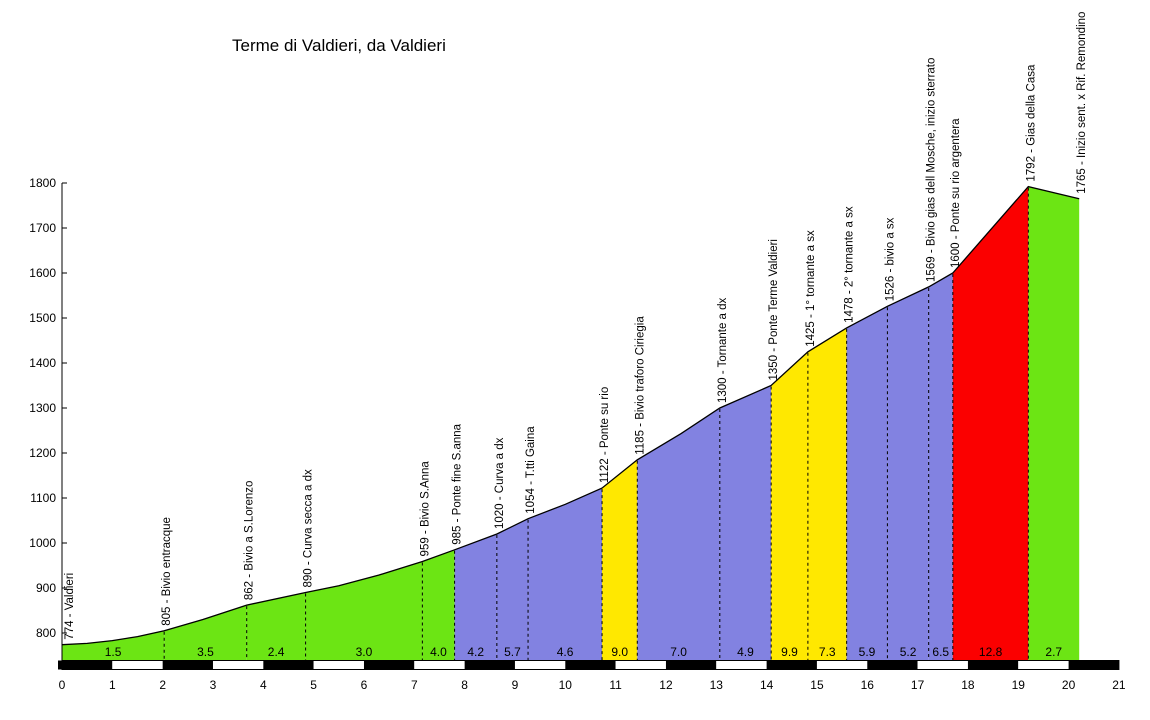 The image size is (1150, 720). What do you see at coordinates (46, 588) in the screenshot?
I see `y-tick-label: 900` at bounding box center [46, 588].